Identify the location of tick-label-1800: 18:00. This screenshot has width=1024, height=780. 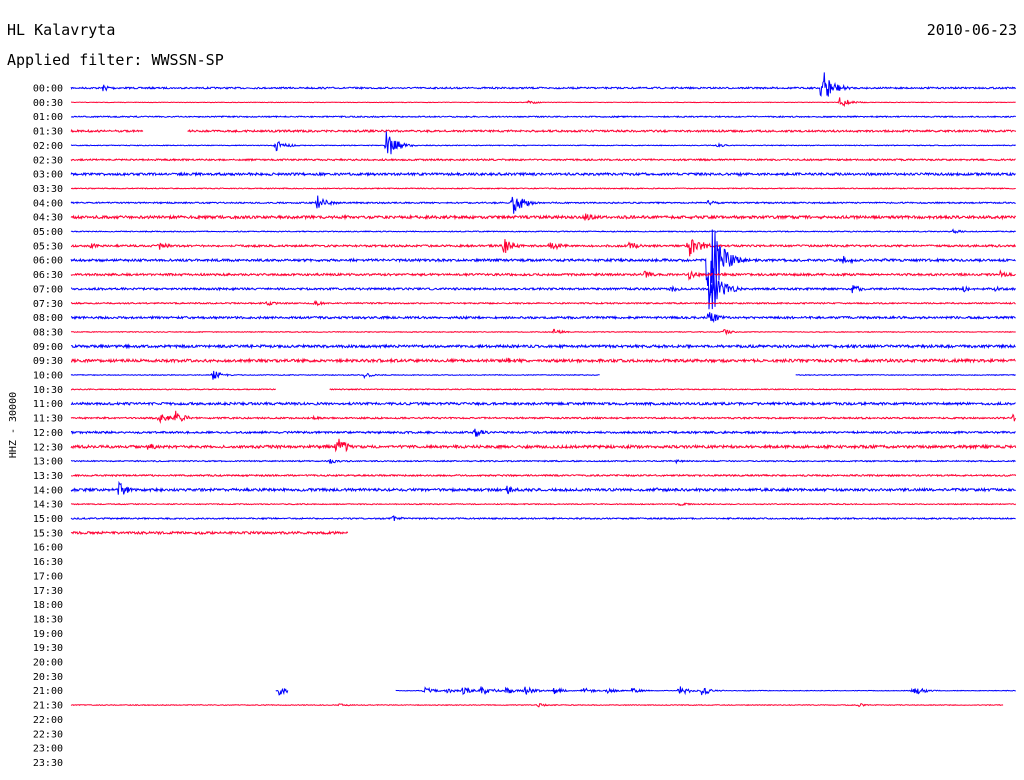
(48, 605).